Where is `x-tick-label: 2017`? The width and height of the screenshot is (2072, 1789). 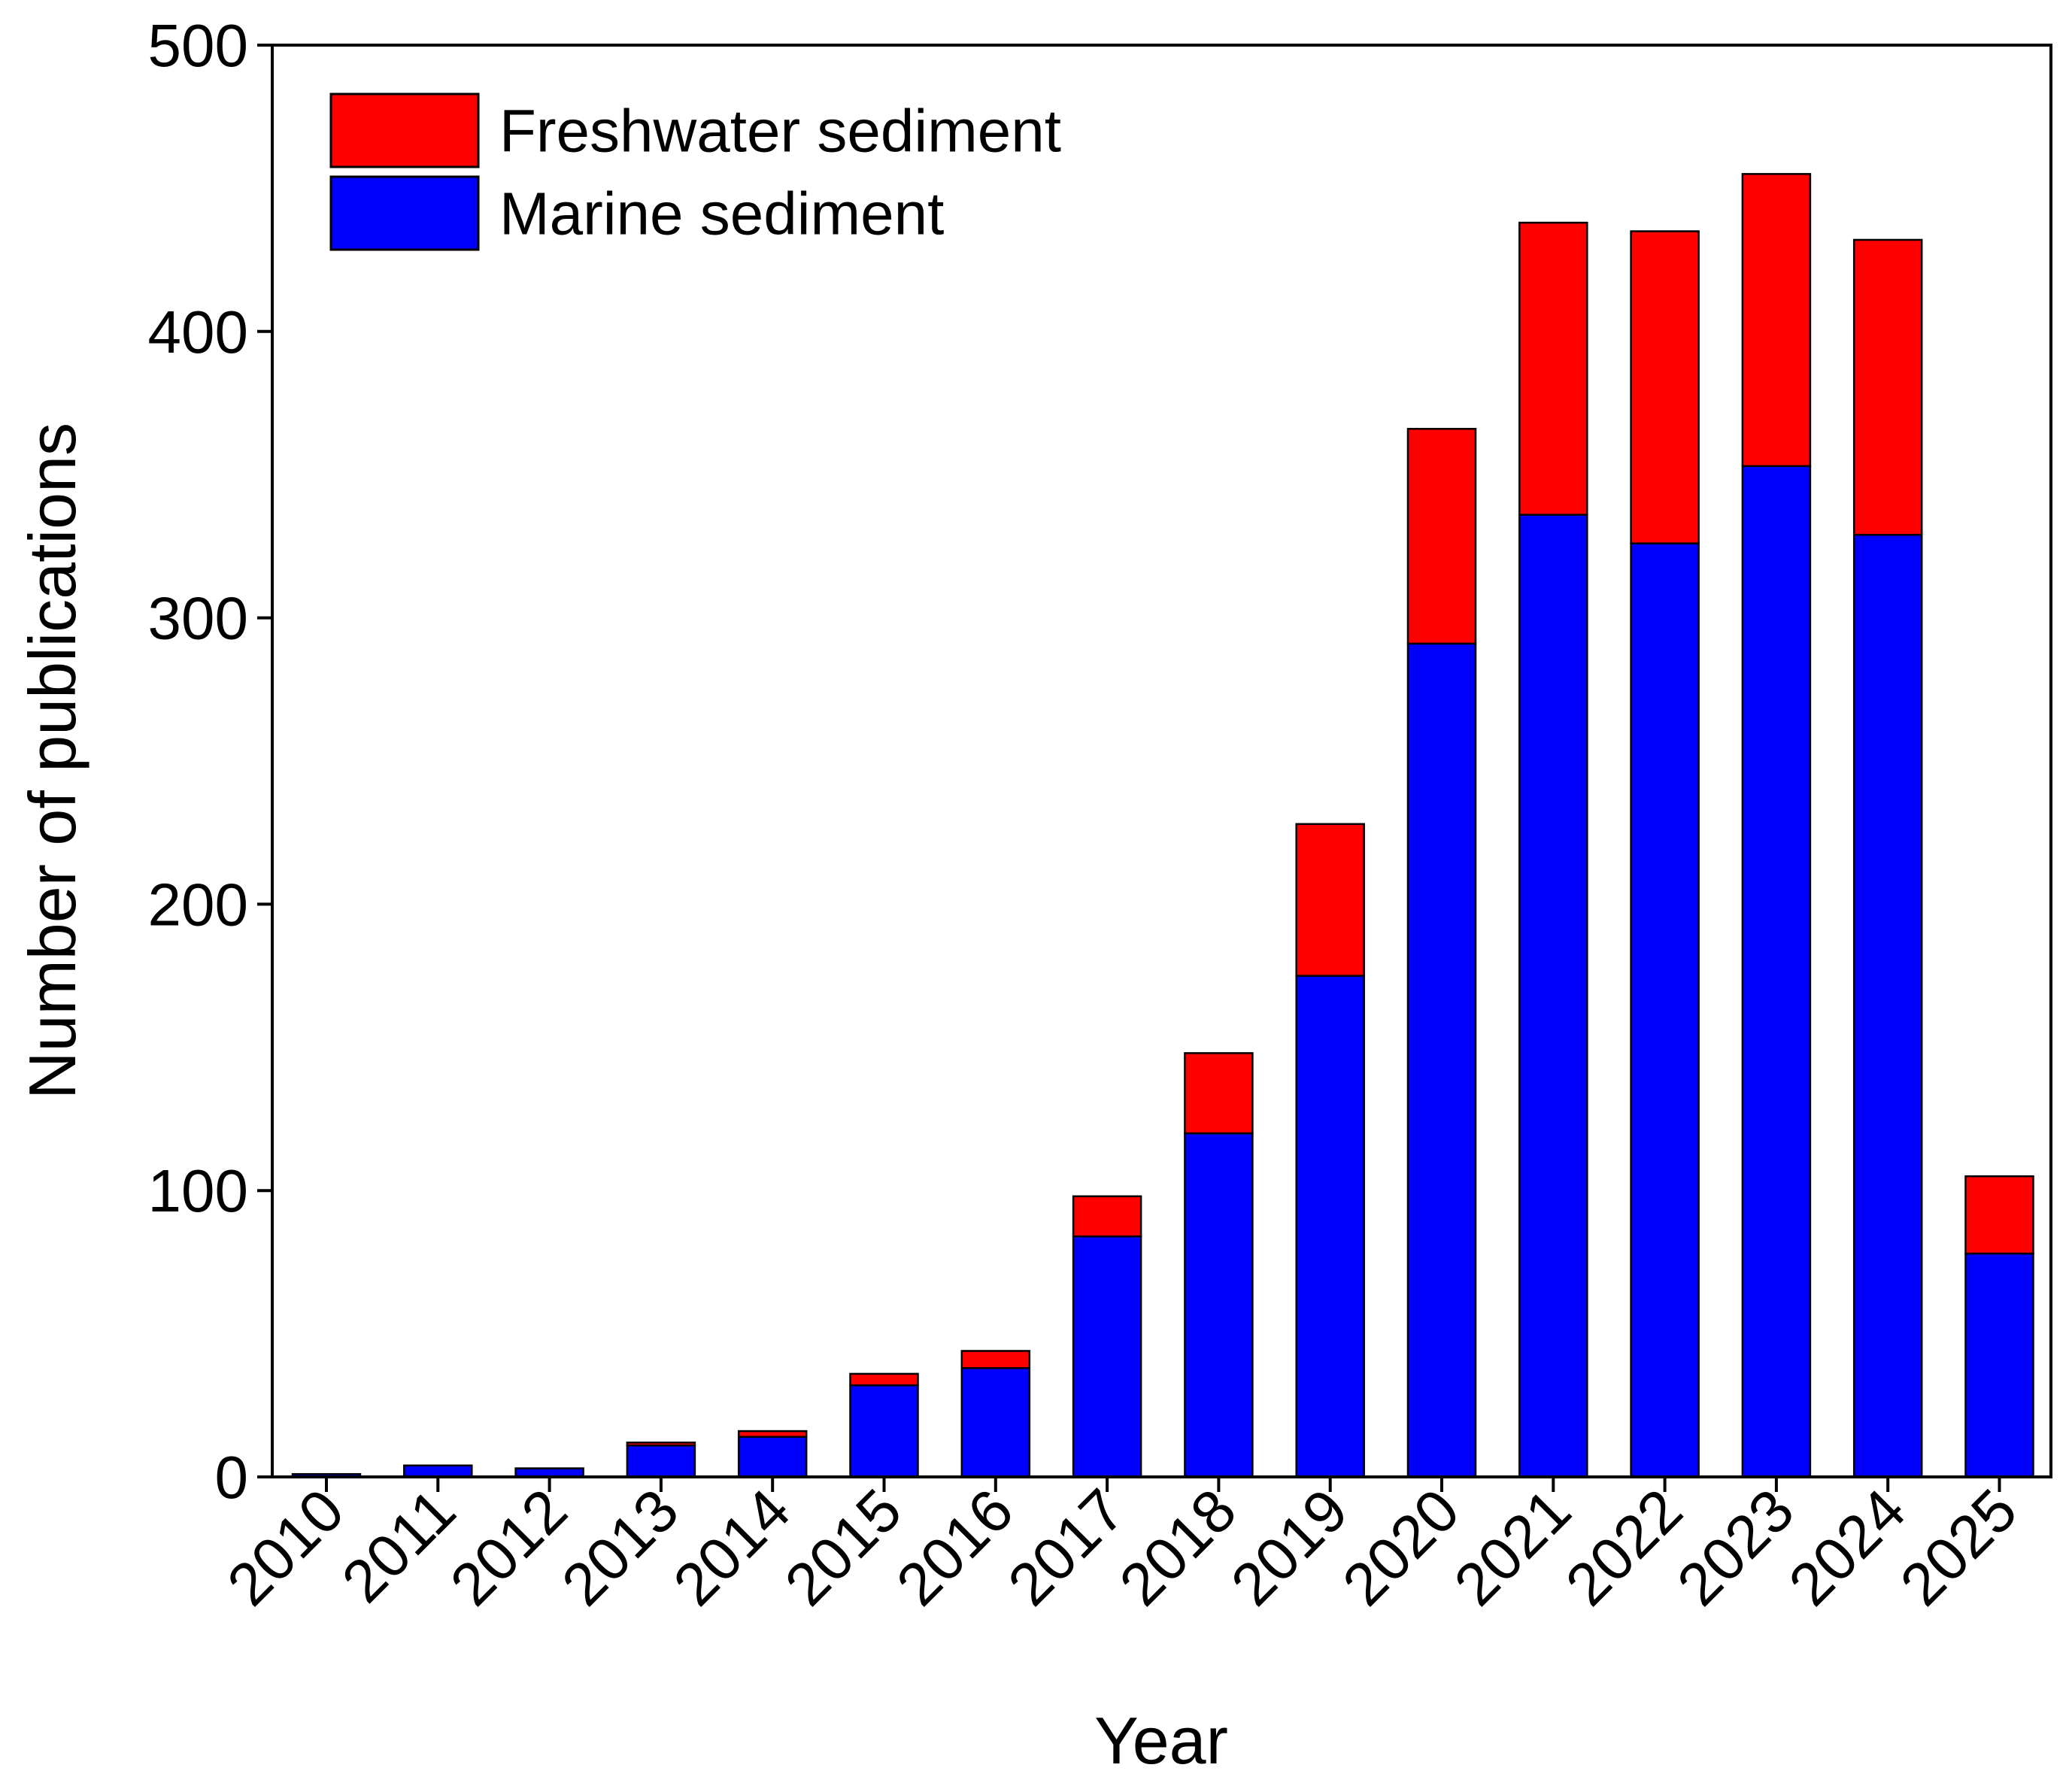 x-tick-label: 2017 is located at coordinates (1066, 1547).